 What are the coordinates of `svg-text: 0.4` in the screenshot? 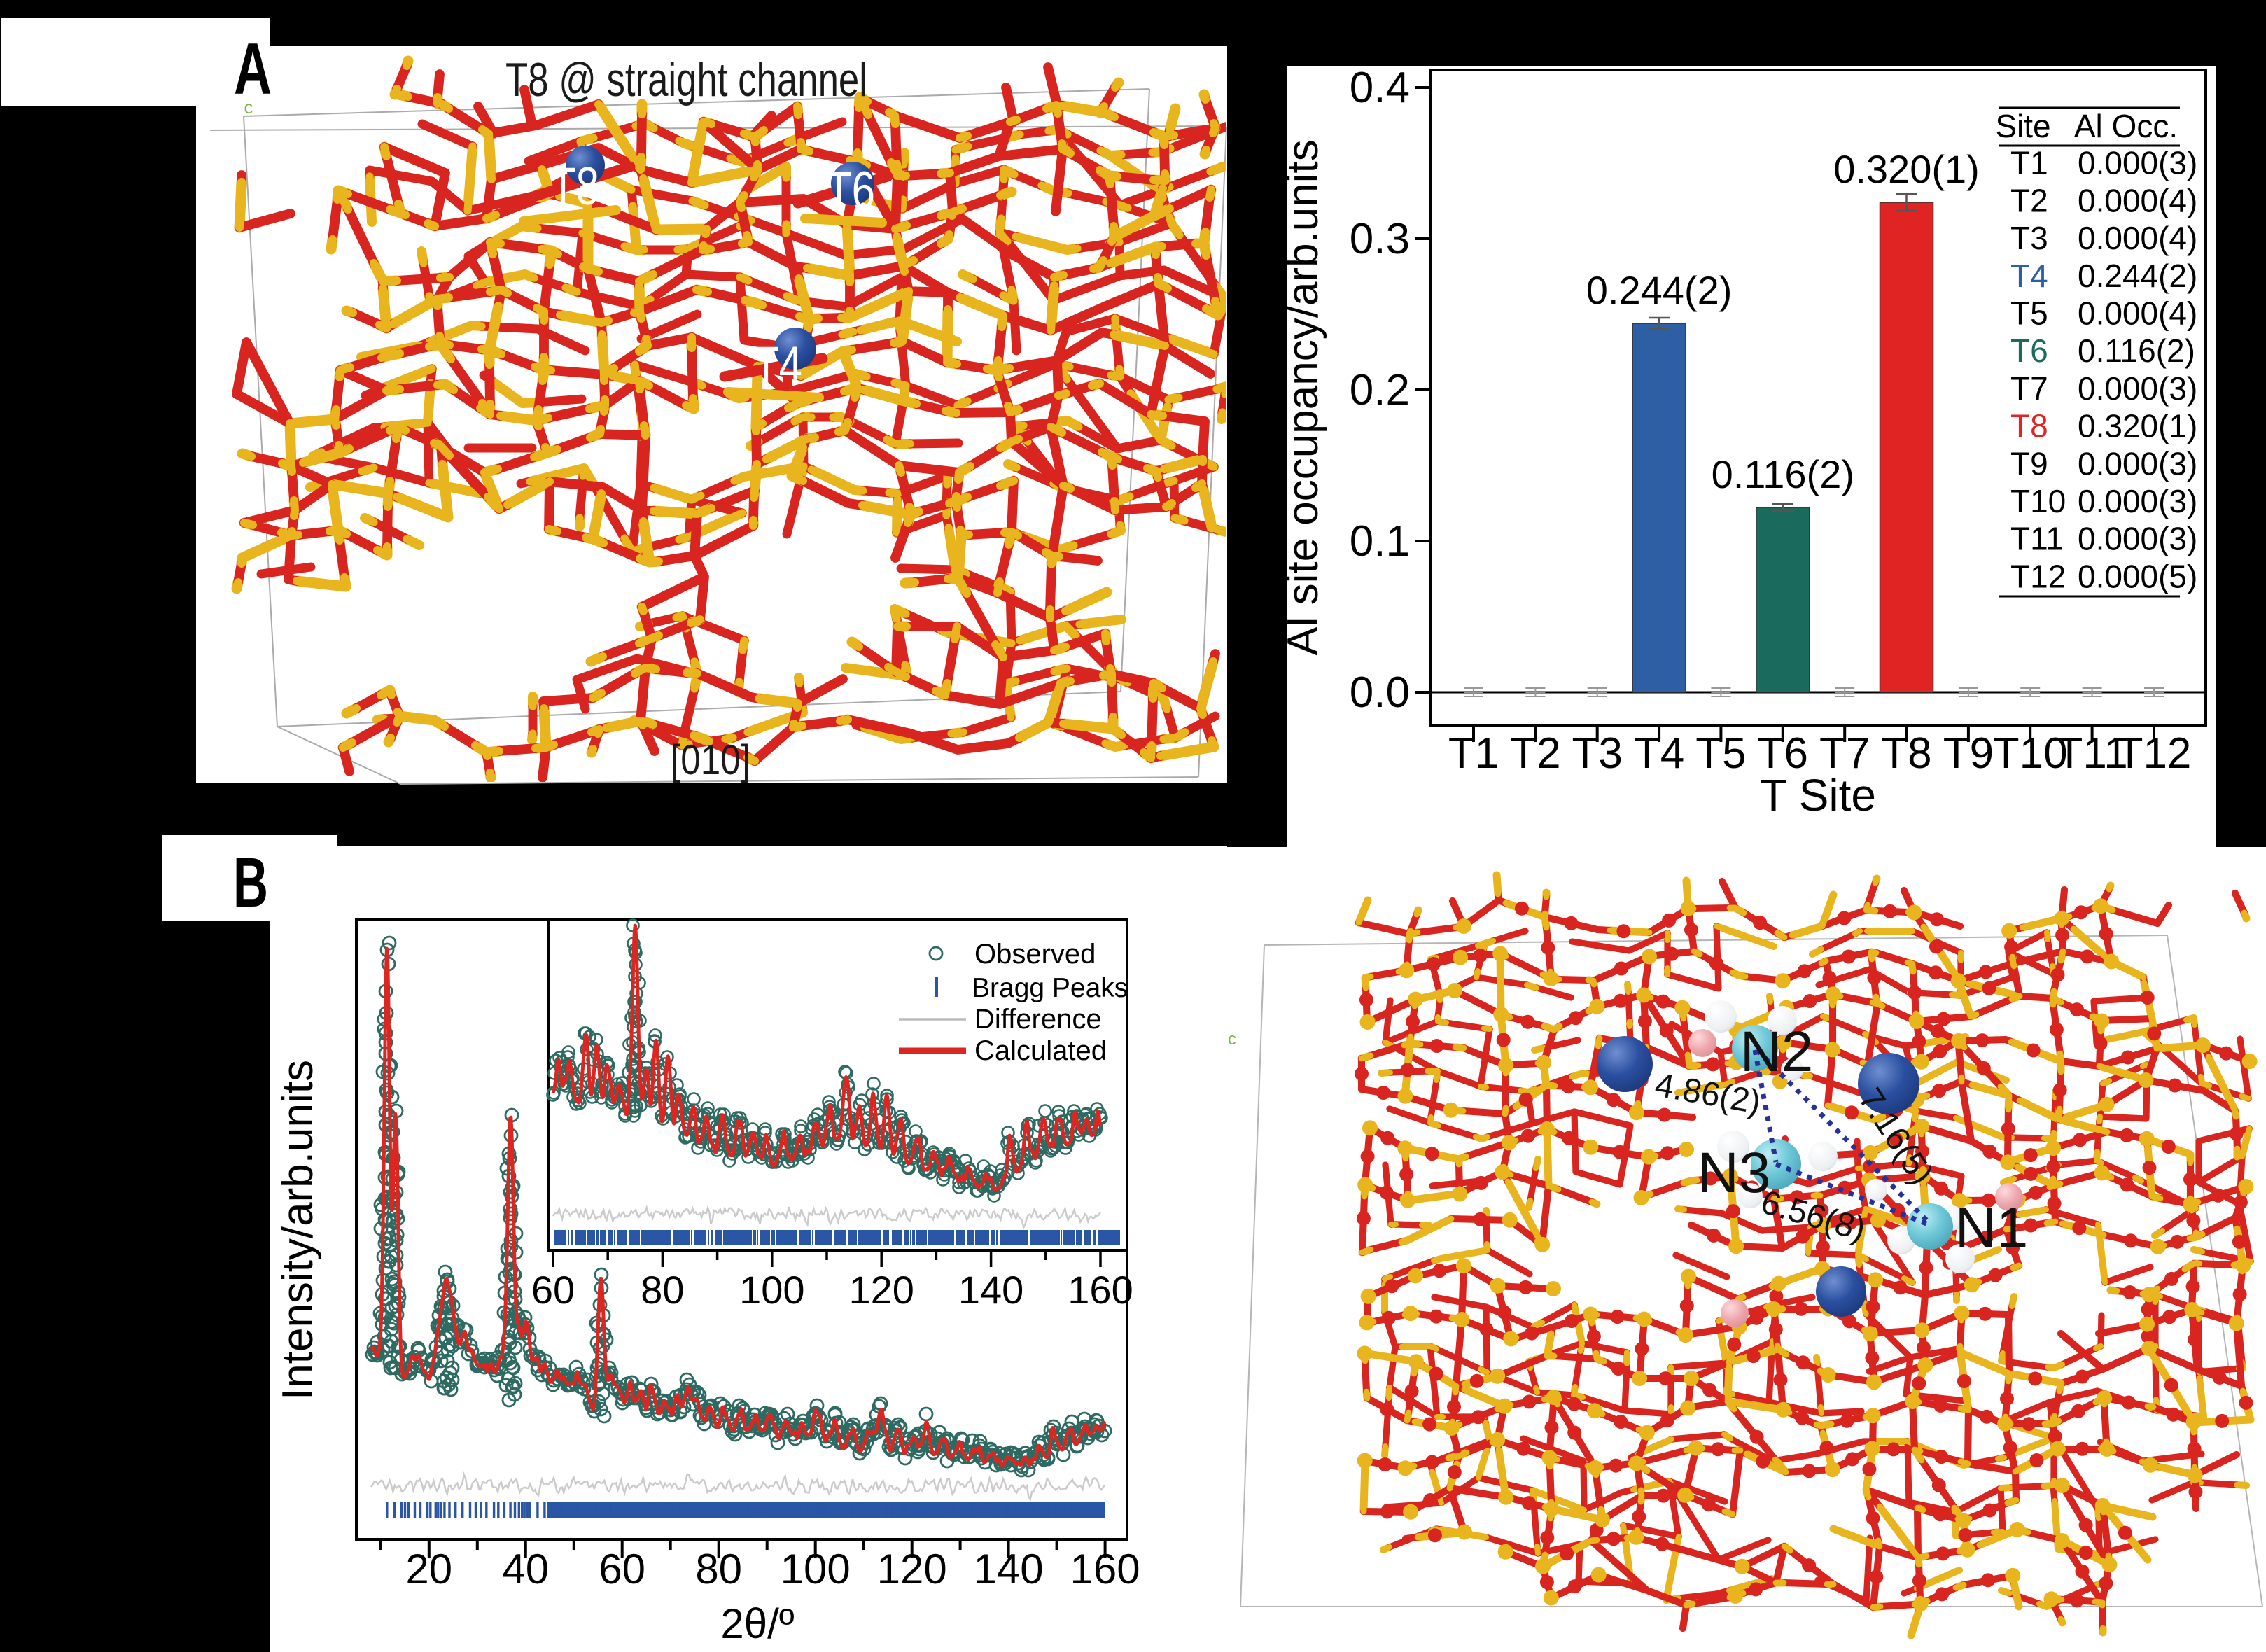 It's located at (1380, 88).